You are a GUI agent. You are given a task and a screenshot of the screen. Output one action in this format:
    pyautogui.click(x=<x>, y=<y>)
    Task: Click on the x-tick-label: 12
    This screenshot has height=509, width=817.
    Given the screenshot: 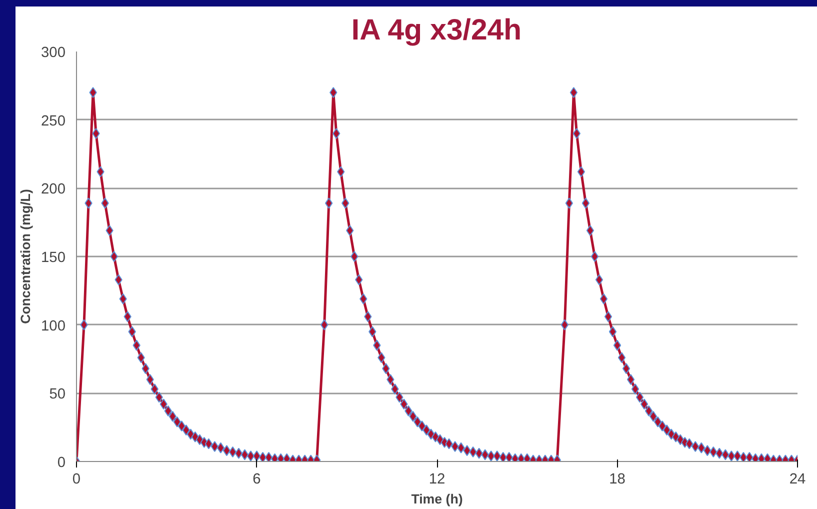 What is the action you would take?
    pyautogui.click(x=437, y=480)
    